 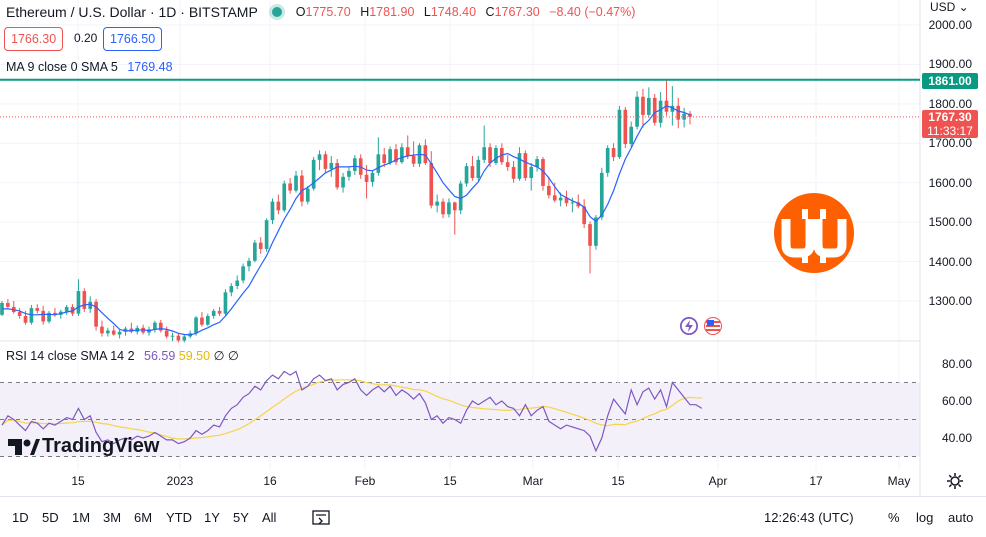 What do you see at coordinates (805, 258) in the screenshot?
I see `logo-tick` at bounding box center [805, 258].